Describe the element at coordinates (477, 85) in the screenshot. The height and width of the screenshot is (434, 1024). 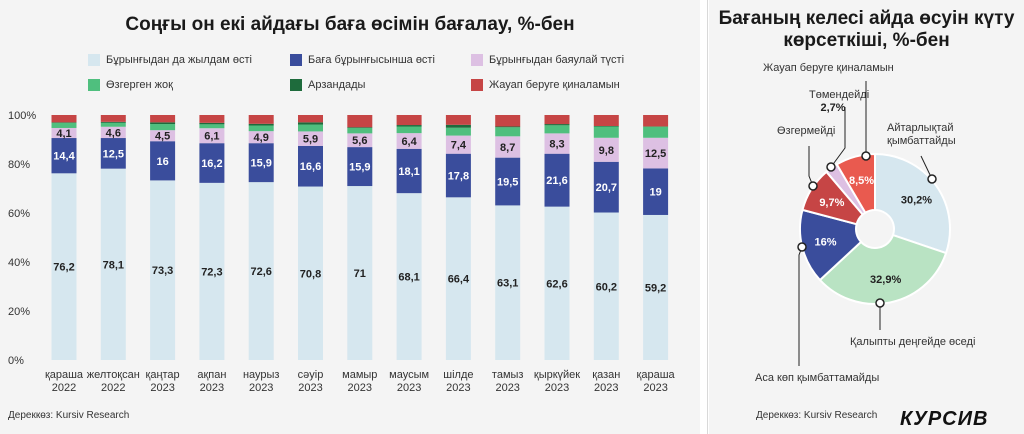
I see `legend-swatch-red` at that location.